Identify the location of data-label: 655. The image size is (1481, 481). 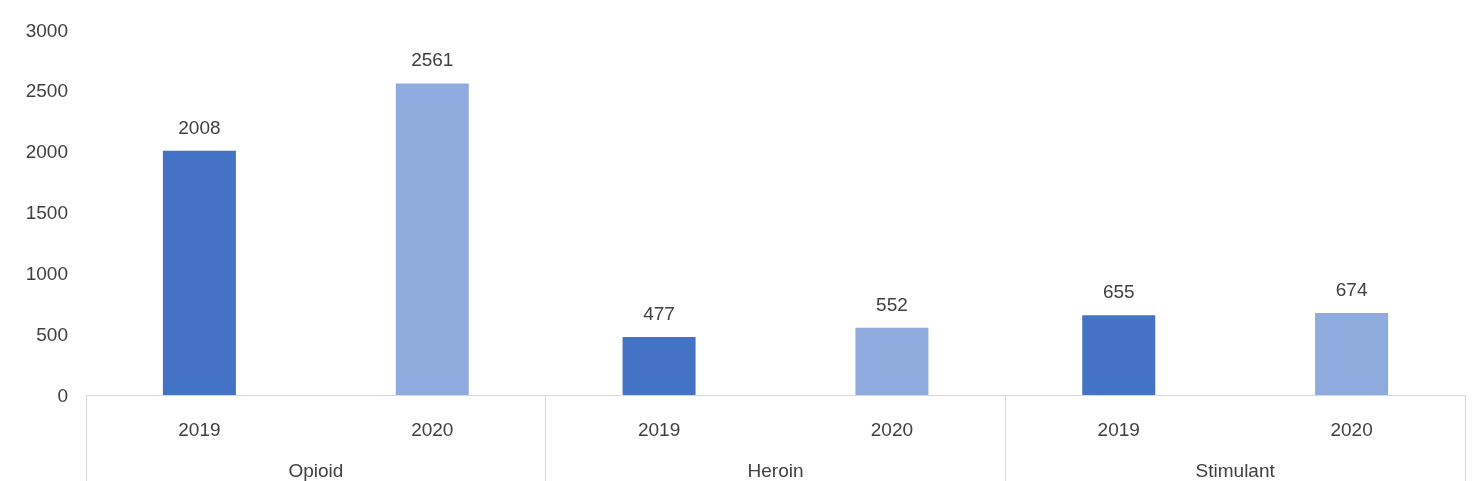
(1118, 292).